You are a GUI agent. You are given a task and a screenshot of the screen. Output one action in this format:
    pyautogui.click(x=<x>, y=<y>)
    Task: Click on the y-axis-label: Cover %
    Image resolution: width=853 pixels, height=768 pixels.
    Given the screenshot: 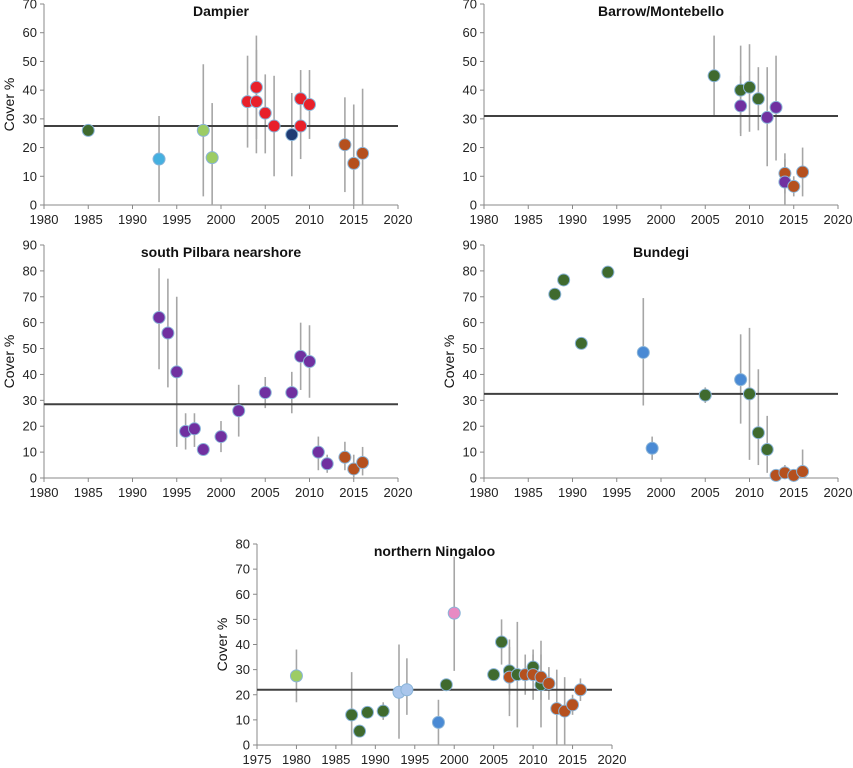 What is the action you would take?
    pyautogui.click(x=9, y=105)
    